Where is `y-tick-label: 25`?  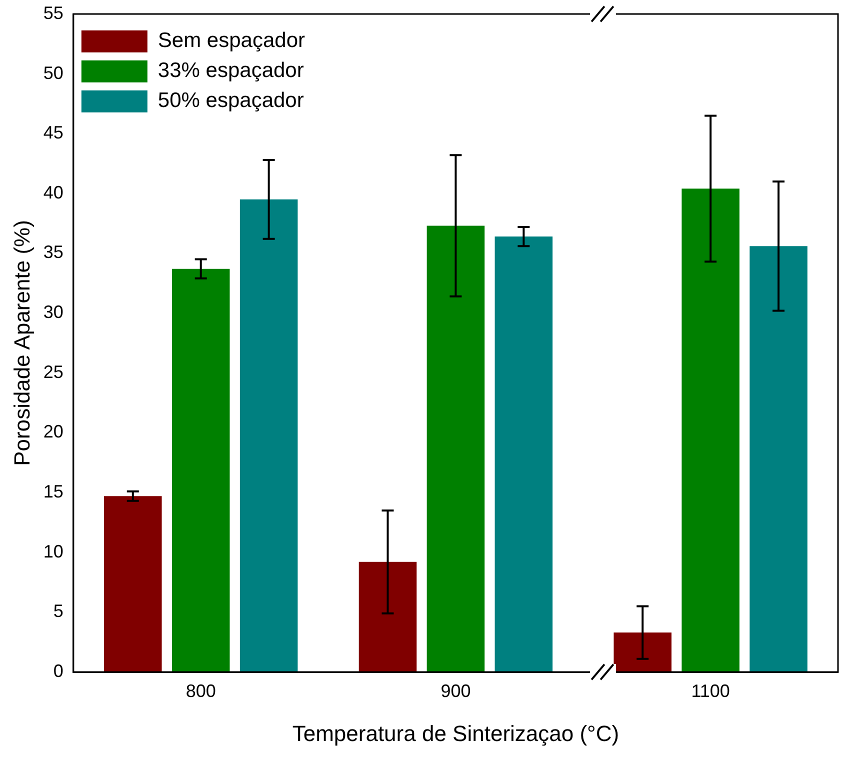
y-tick-label: 25 is located at coordinates (53, 372).